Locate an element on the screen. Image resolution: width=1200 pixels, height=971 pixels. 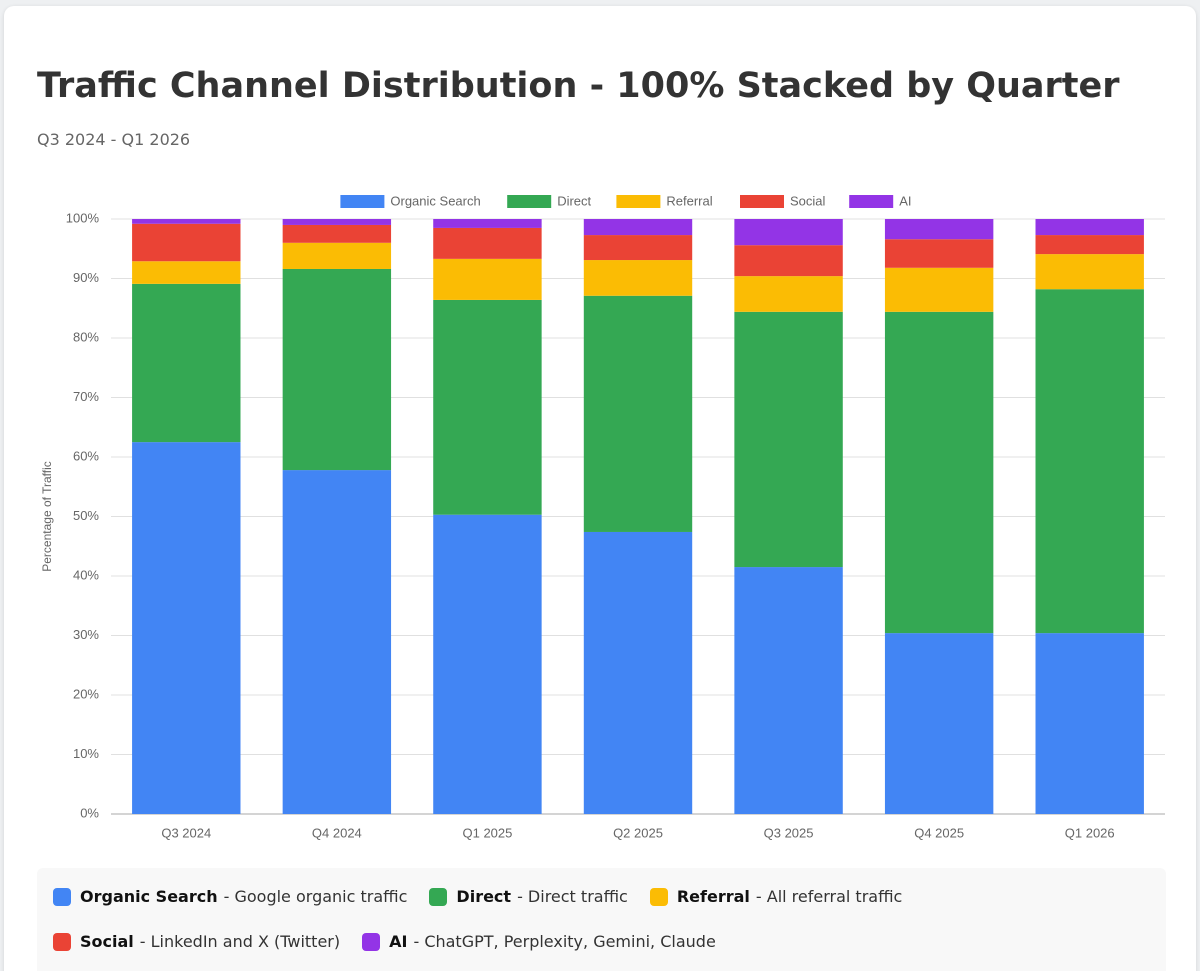
legend-note-name: AI is located at coordinates (398, 941).